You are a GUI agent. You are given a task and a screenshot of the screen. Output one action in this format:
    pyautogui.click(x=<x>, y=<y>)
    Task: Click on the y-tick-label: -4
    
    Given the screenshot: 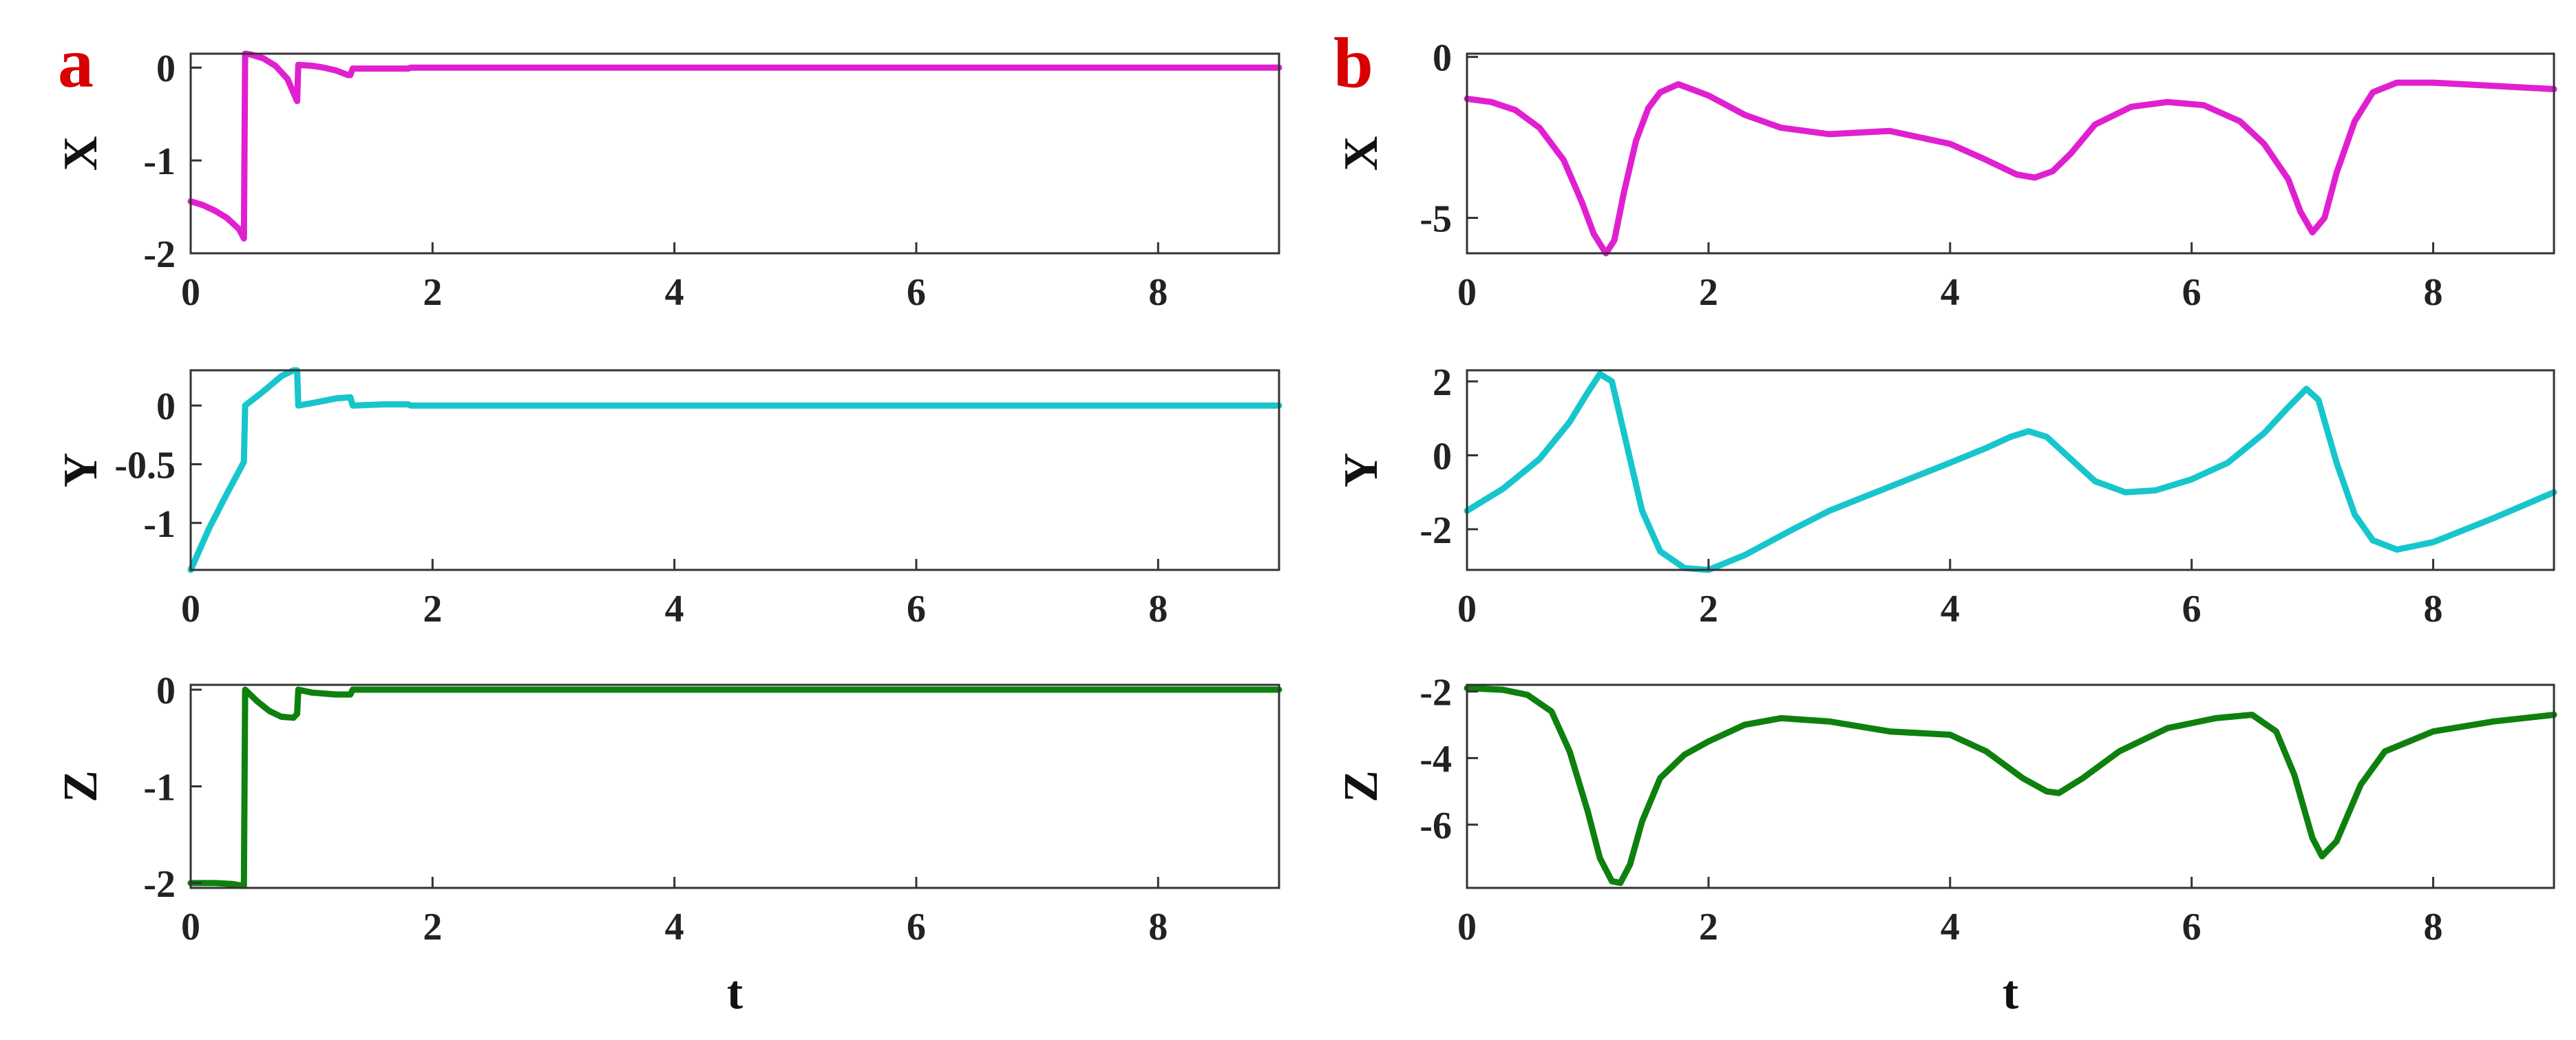 What is the action you would take?
    pyautogui.click(x=1436, y=759)
    